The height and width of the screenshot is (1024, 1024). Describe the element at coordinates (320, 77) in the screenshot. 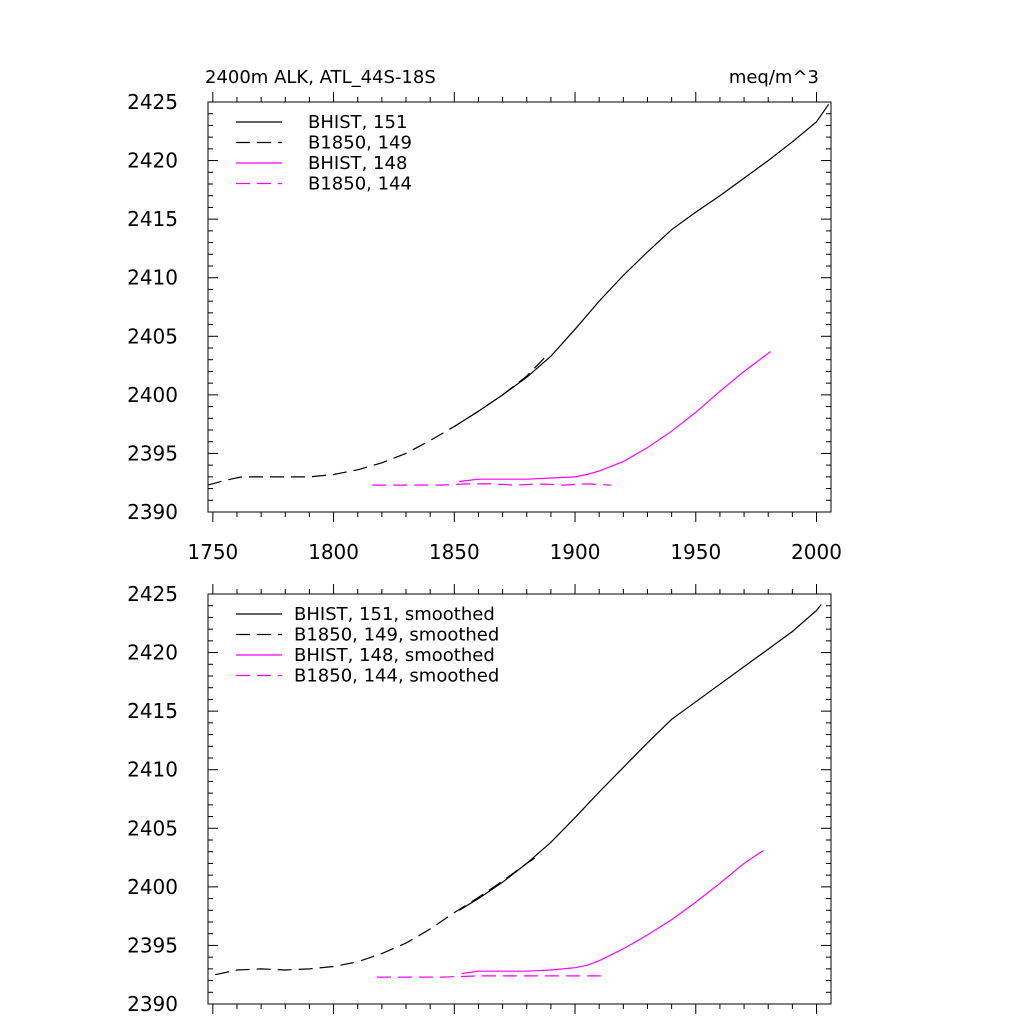

I see `chart-title: 2400m ALK, ATL_44S-18S` at that location.